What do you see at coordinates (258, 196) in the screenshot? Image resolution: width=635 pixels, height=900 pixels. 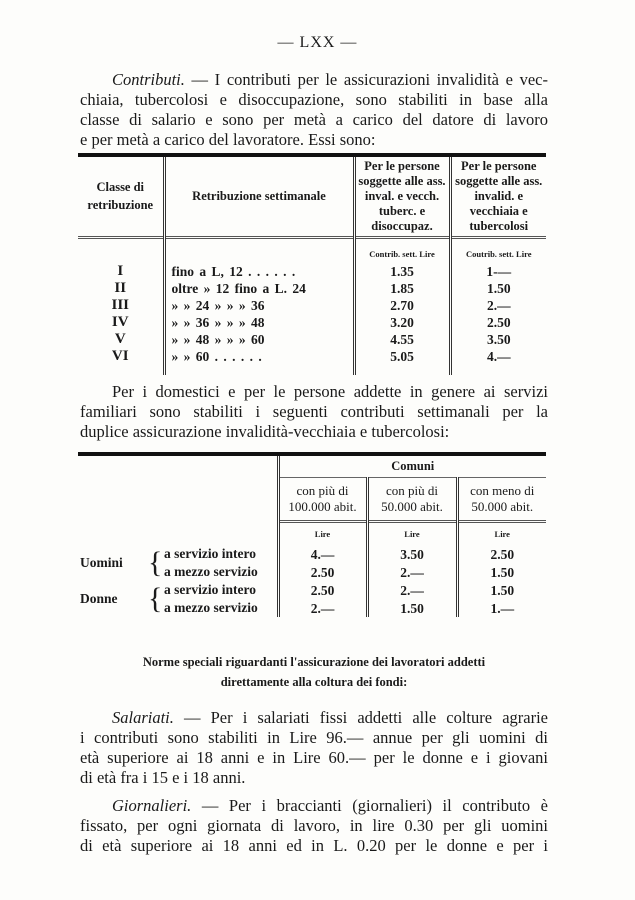 I see `header-retribuzione: Retribuzione settimanale` at bounding box center [258, 196].